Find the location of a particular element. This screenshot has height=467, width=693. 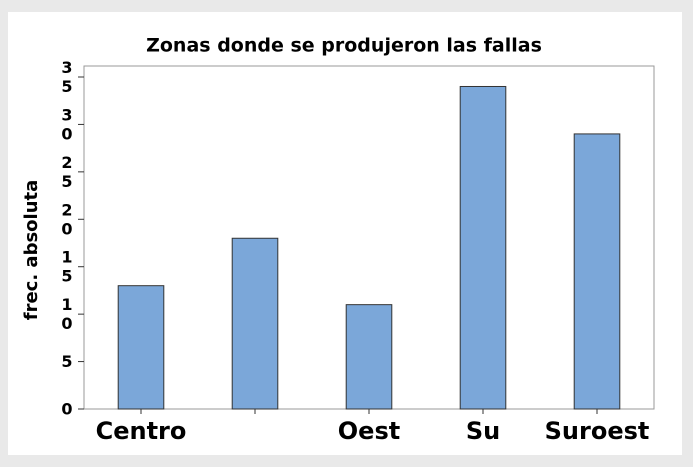

y-tick-label: 30 is located at coordinates (67, 124).